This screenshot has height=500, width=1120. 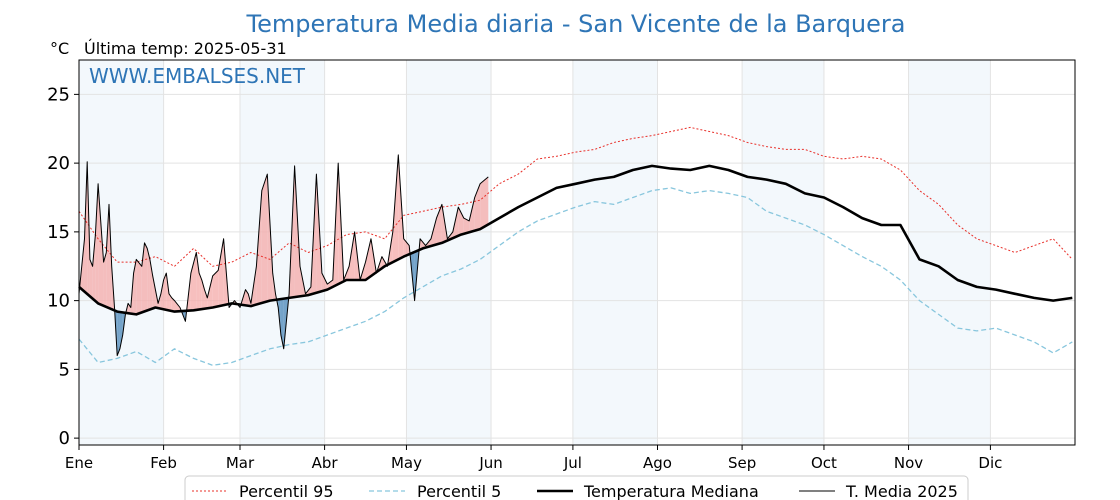 What do you see at coordinates (59, 48) in the screenshot?
I see `unit-label: °C` at bounding box center [59, 48].